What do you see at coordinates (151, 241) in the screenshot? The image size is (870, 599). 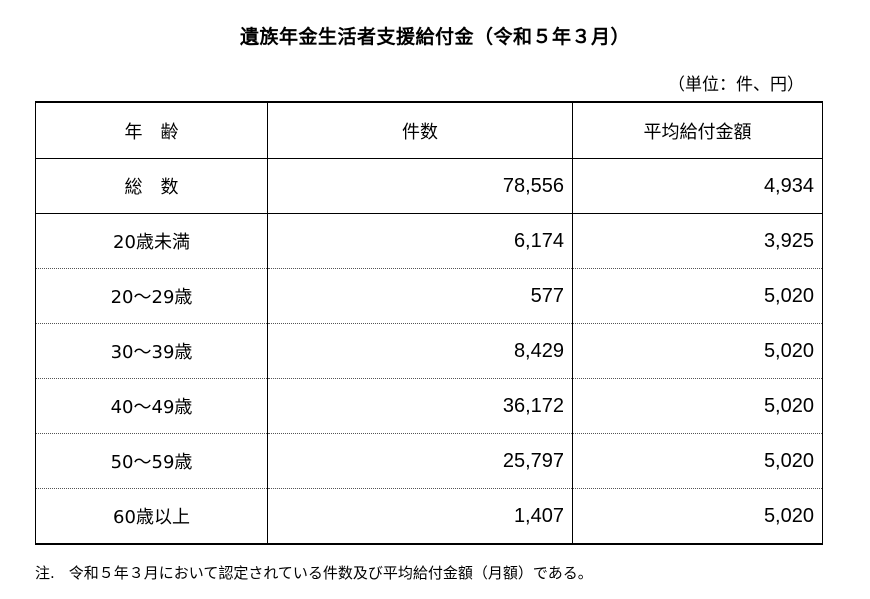 I see `row-label: 20歳未満` at bounding box center [151, 241].